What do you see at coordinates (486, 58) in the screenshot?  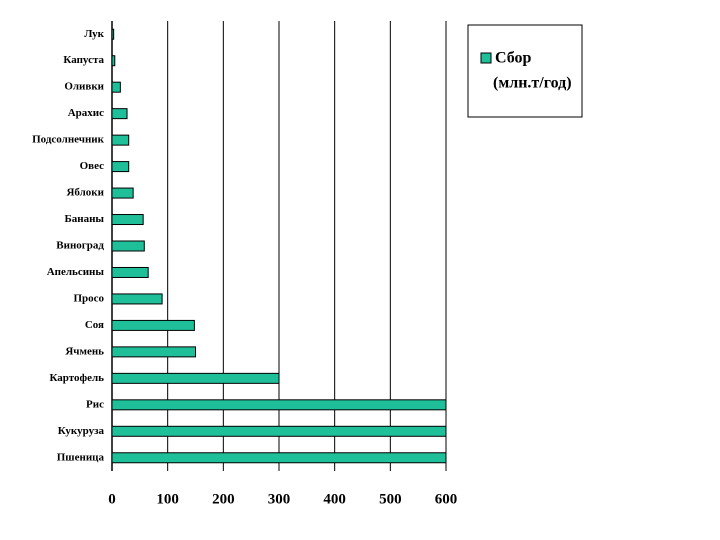 I see `legend-swatch` at bounding box center [486, 58].